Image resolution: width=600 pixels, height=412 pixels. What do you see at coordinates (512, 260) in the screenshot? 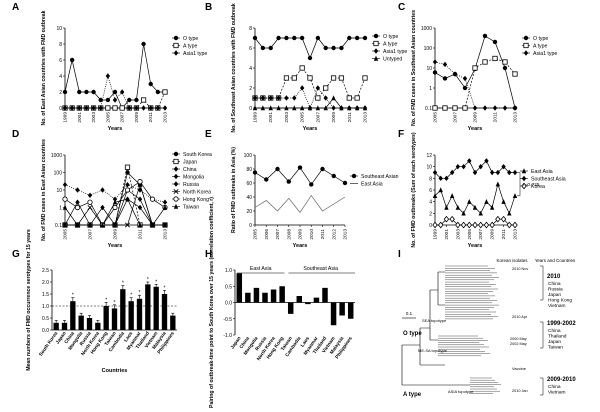
I see `header-korean-isolates: Korean isolates` at bounding box center [512, 260].